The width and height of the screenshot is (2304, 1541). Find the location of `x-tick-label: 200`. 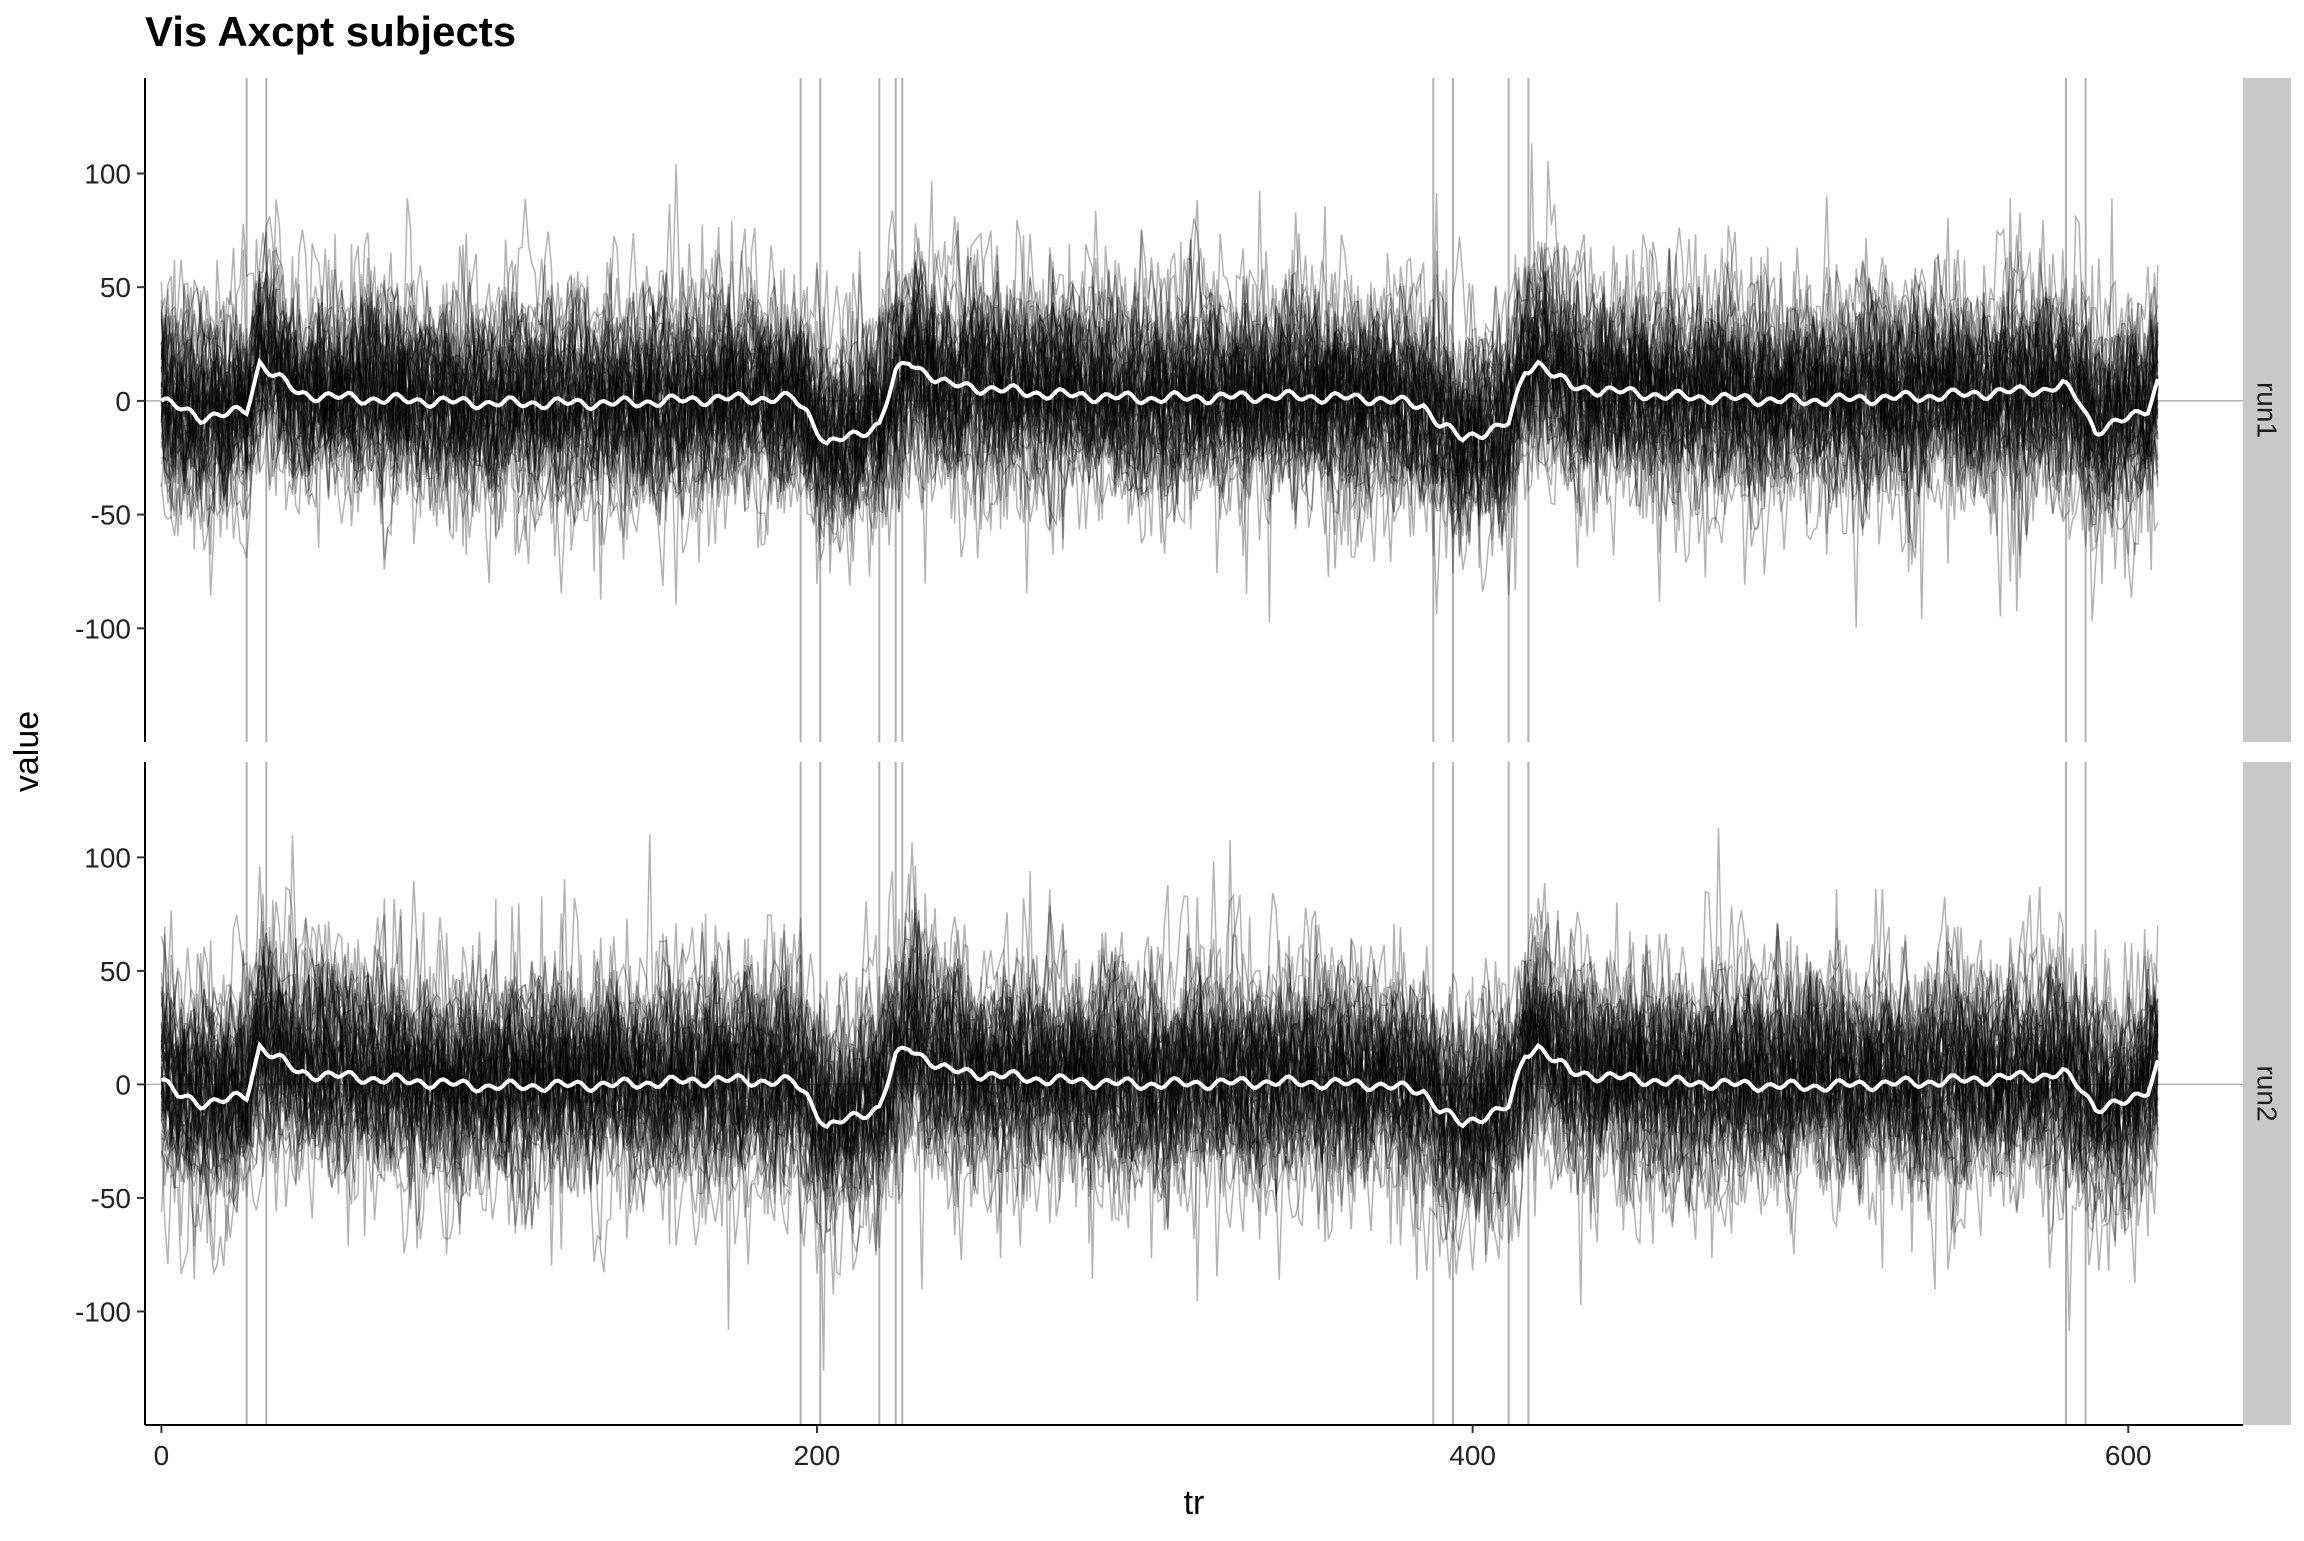

x-tick-label: 200 is located at coordinates (817, 1455).